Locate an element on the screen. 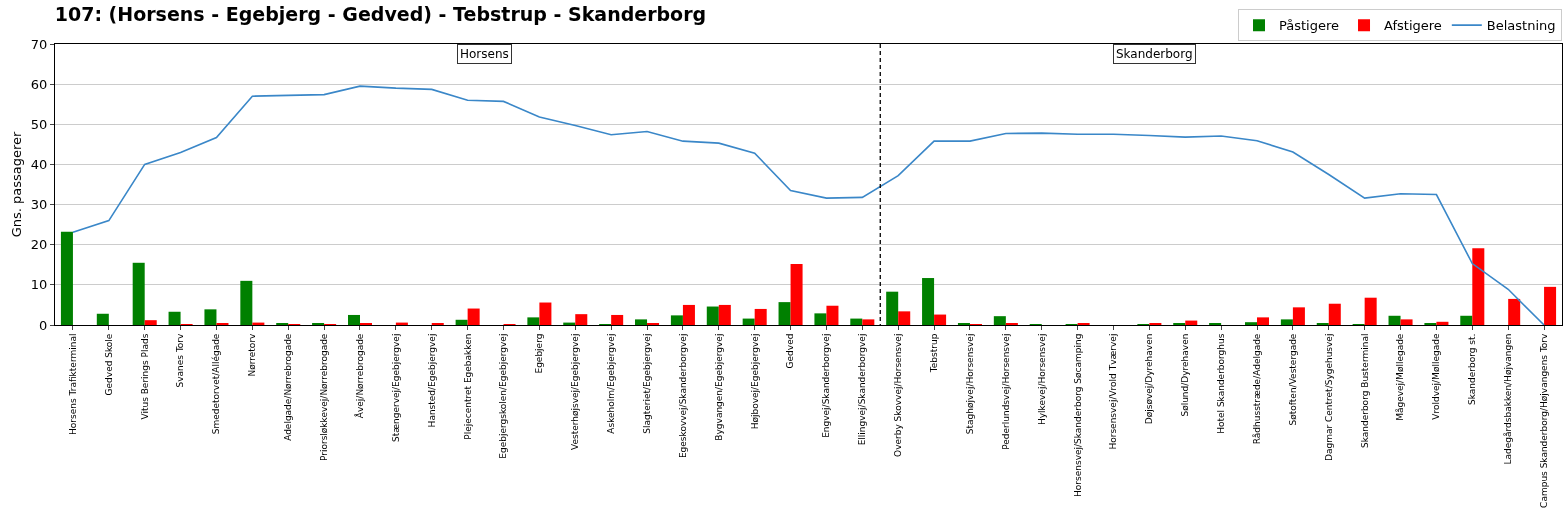 This screenshot has width=1564, height=510. x-tick-label: Egeskovvej/Skanderborgvej is located at coordinates (682, 396).